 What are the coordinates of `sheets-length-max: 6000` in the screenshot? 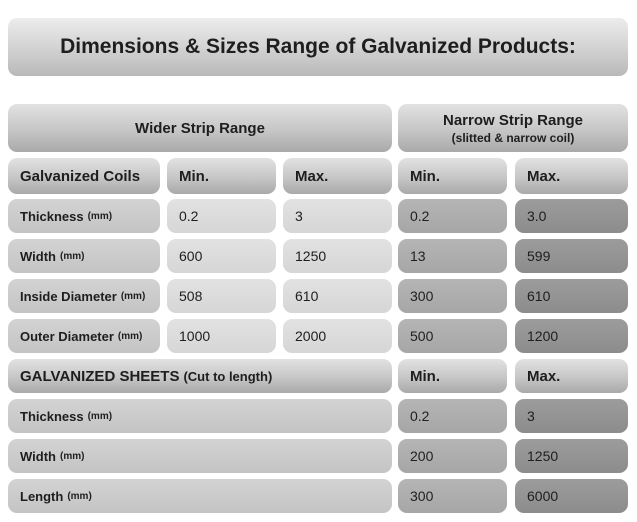 It's located at (571, 496).